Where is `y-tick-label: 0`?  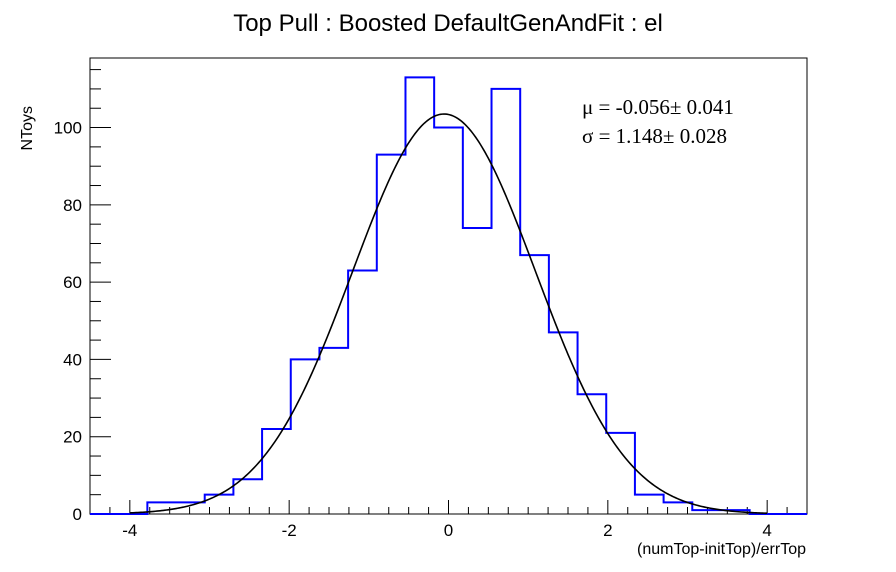 y-tick-label: 0 is located at coordinates (77, 514).